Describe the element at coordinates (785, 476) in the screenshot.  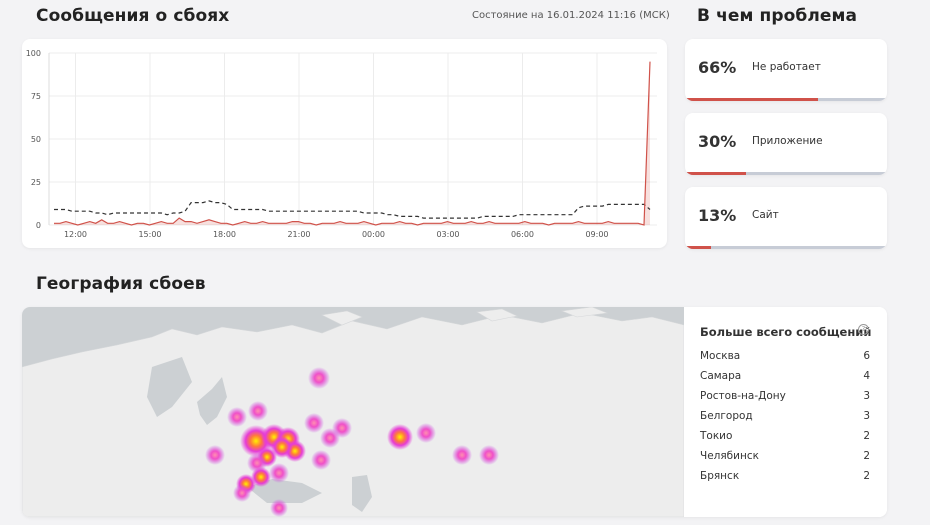
I see `city-row: Брянск 2` at that location.